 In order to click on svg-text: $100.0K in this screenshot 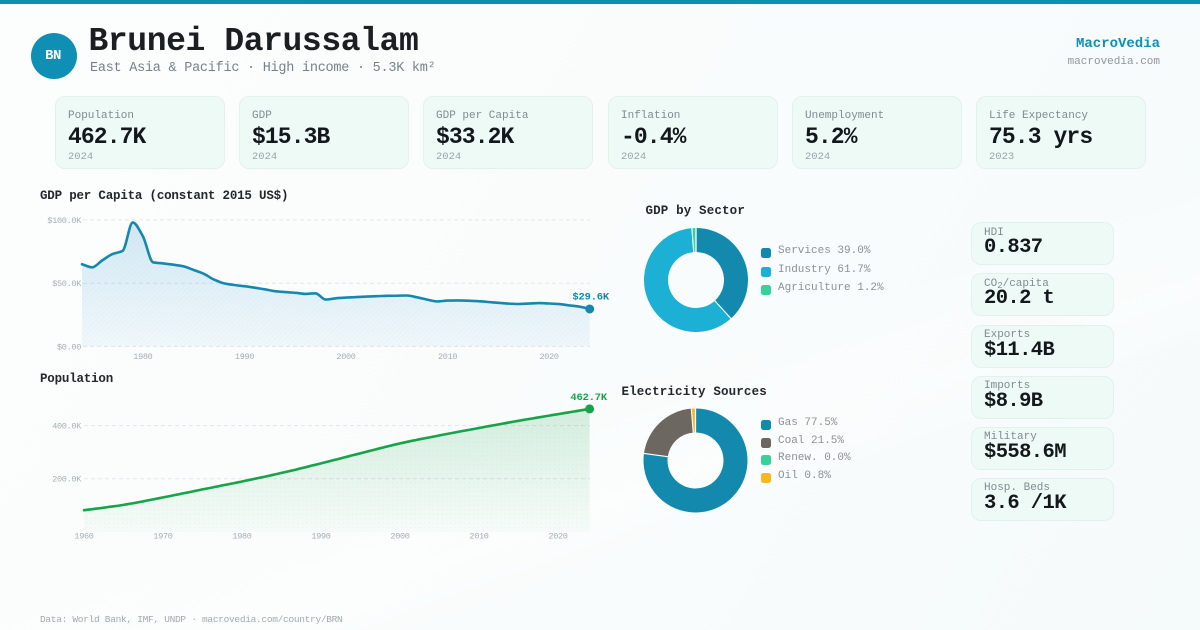, I will do `click(64, 221)`.